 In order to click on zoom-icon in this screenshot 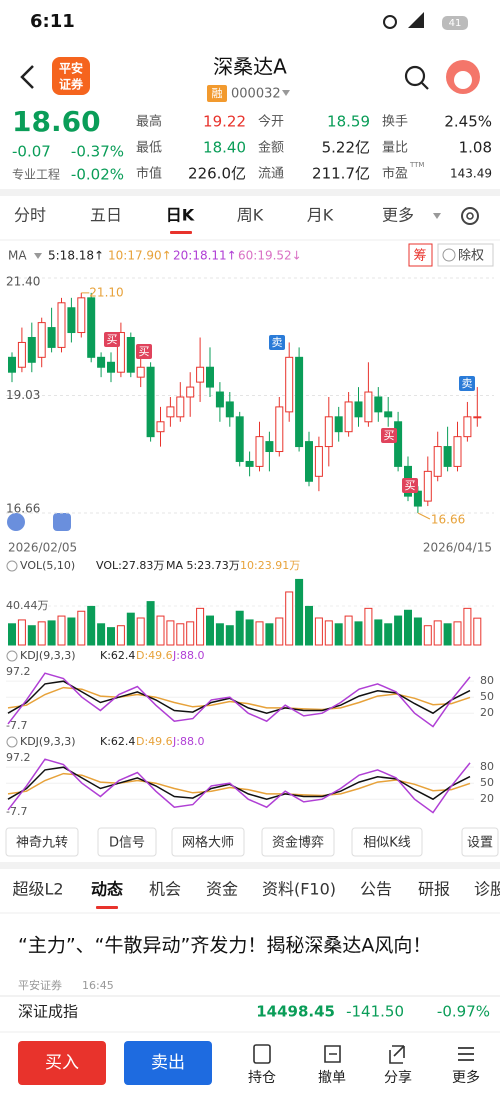, I will do `click(62, 522)`.